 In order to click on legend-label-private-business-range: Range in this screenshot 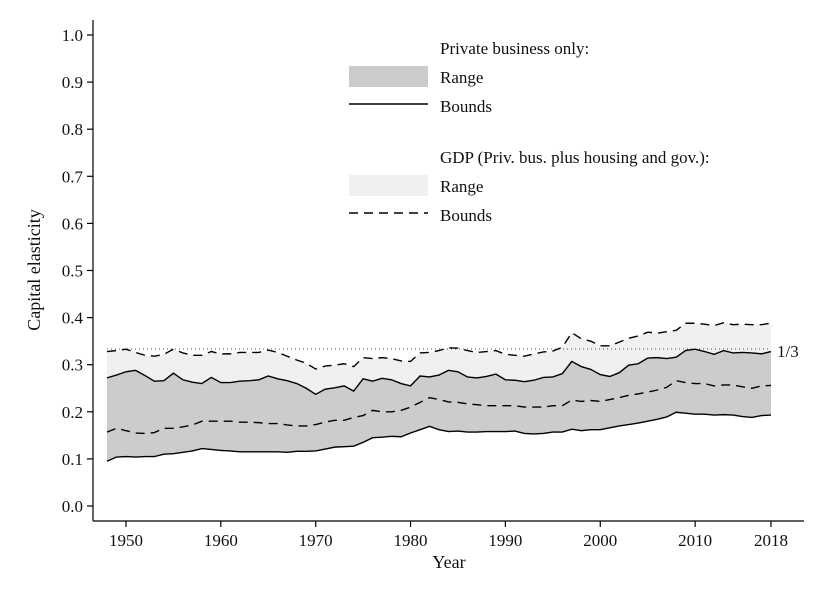, I will do `click(461, 77)`.